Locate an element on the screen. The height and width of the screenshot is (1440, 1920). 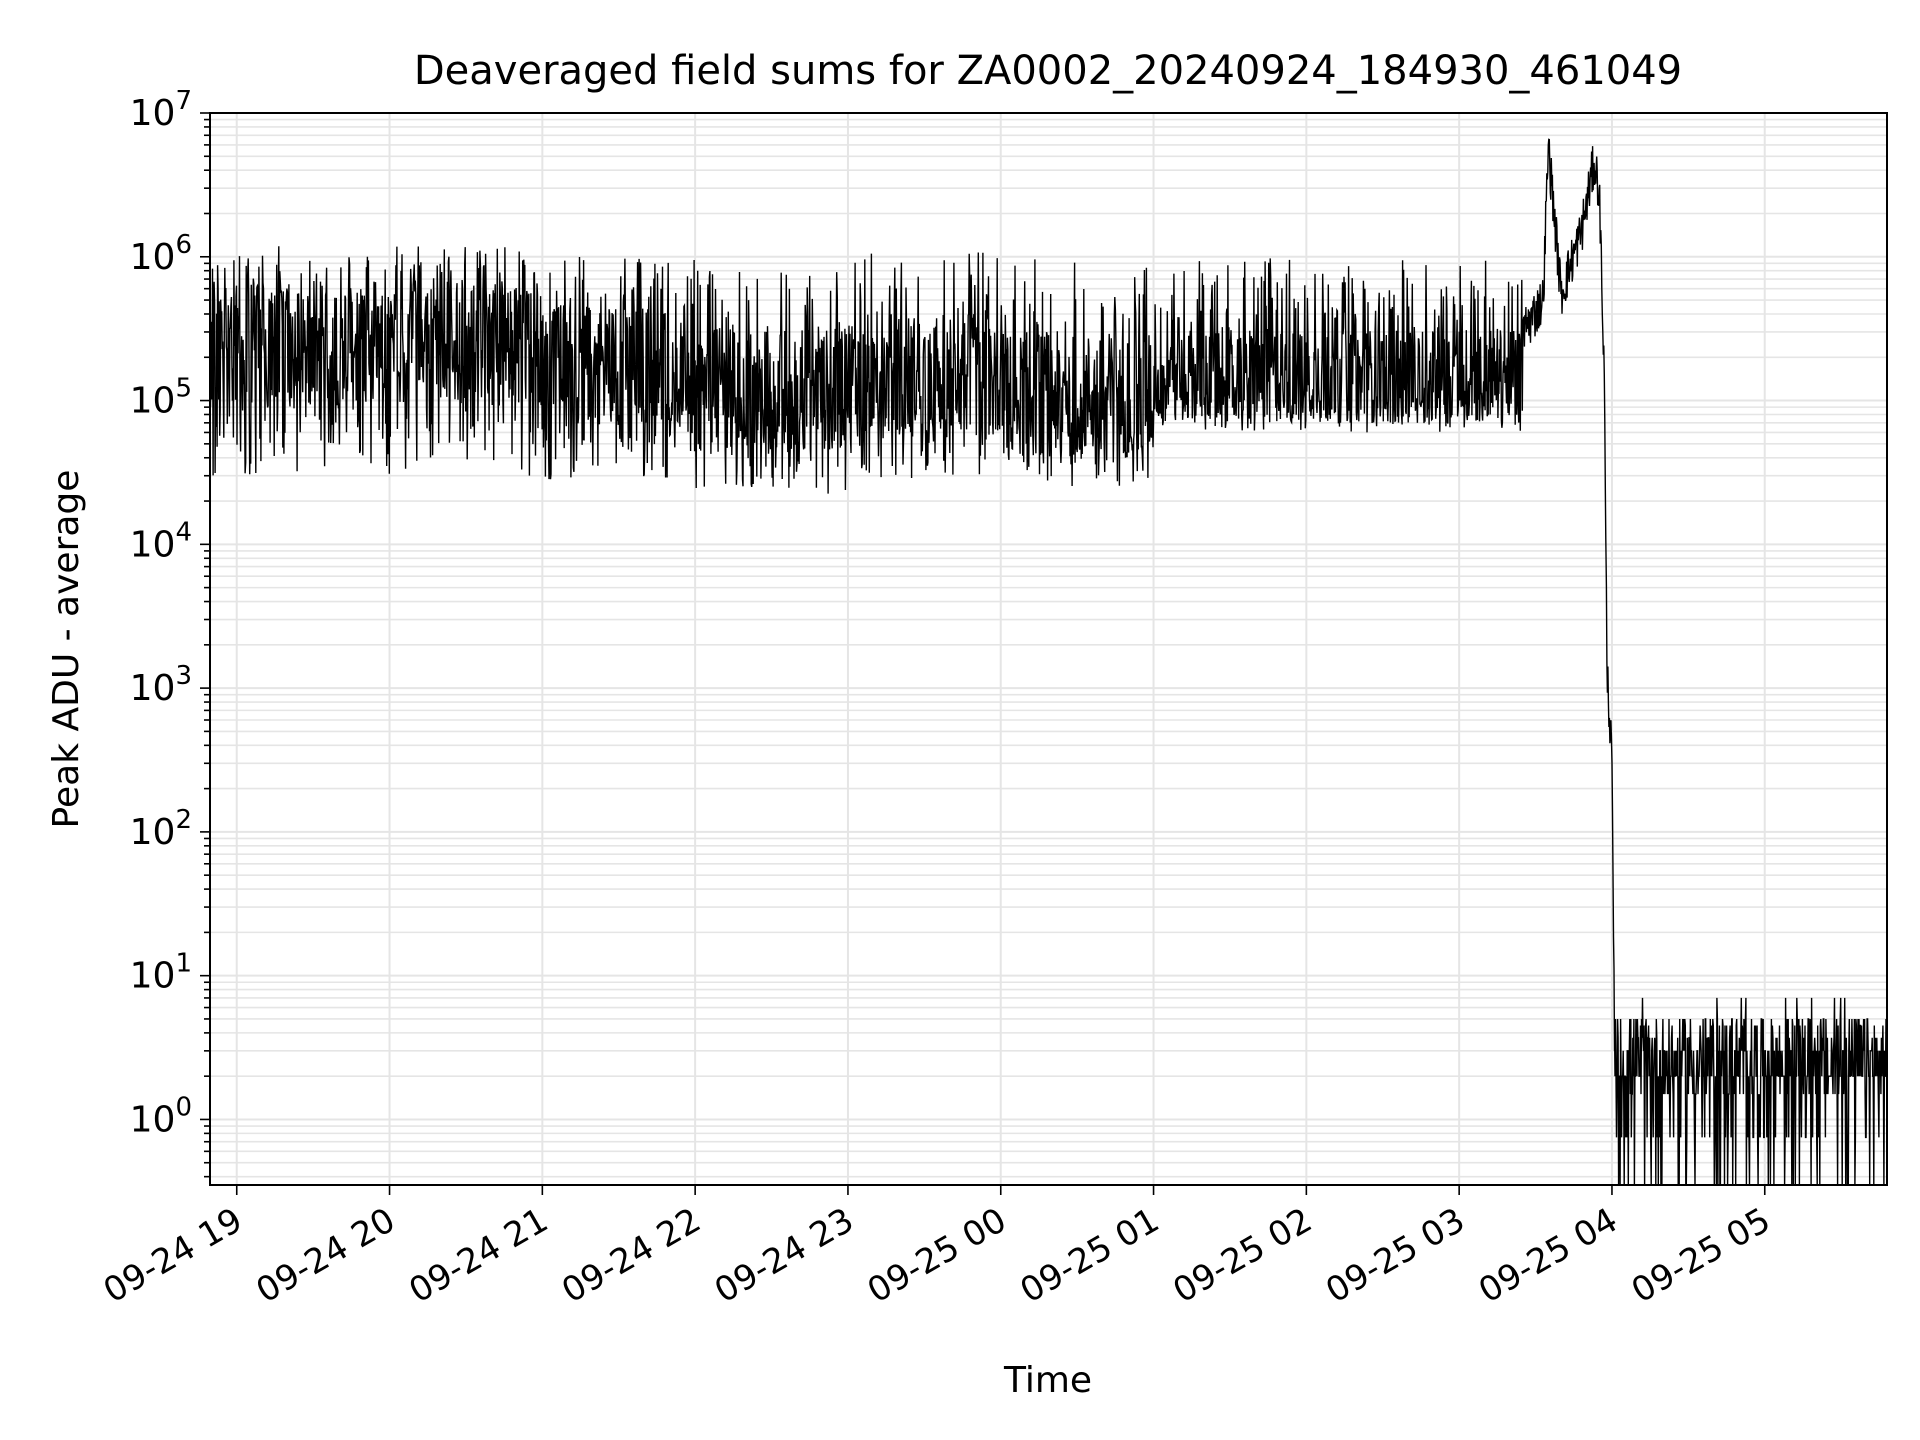
y-tick-label: 10² is located at coordinates (161, 829).